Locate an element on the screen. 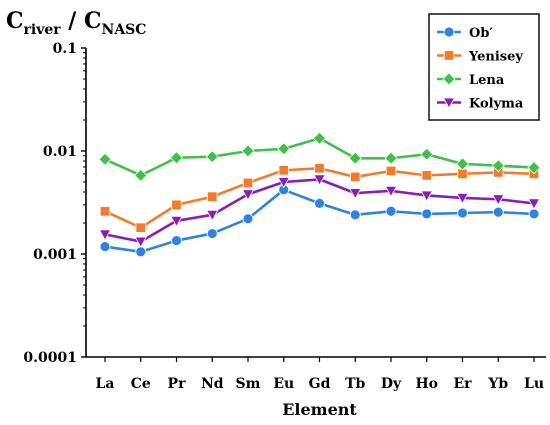 The width and height of the screenshot is (550, 425). x-tick-labels: La Ce Pr Nd Sm Eu Gd Tb Dy Ho Er Yb Lu is located at coordinates (320, 384).